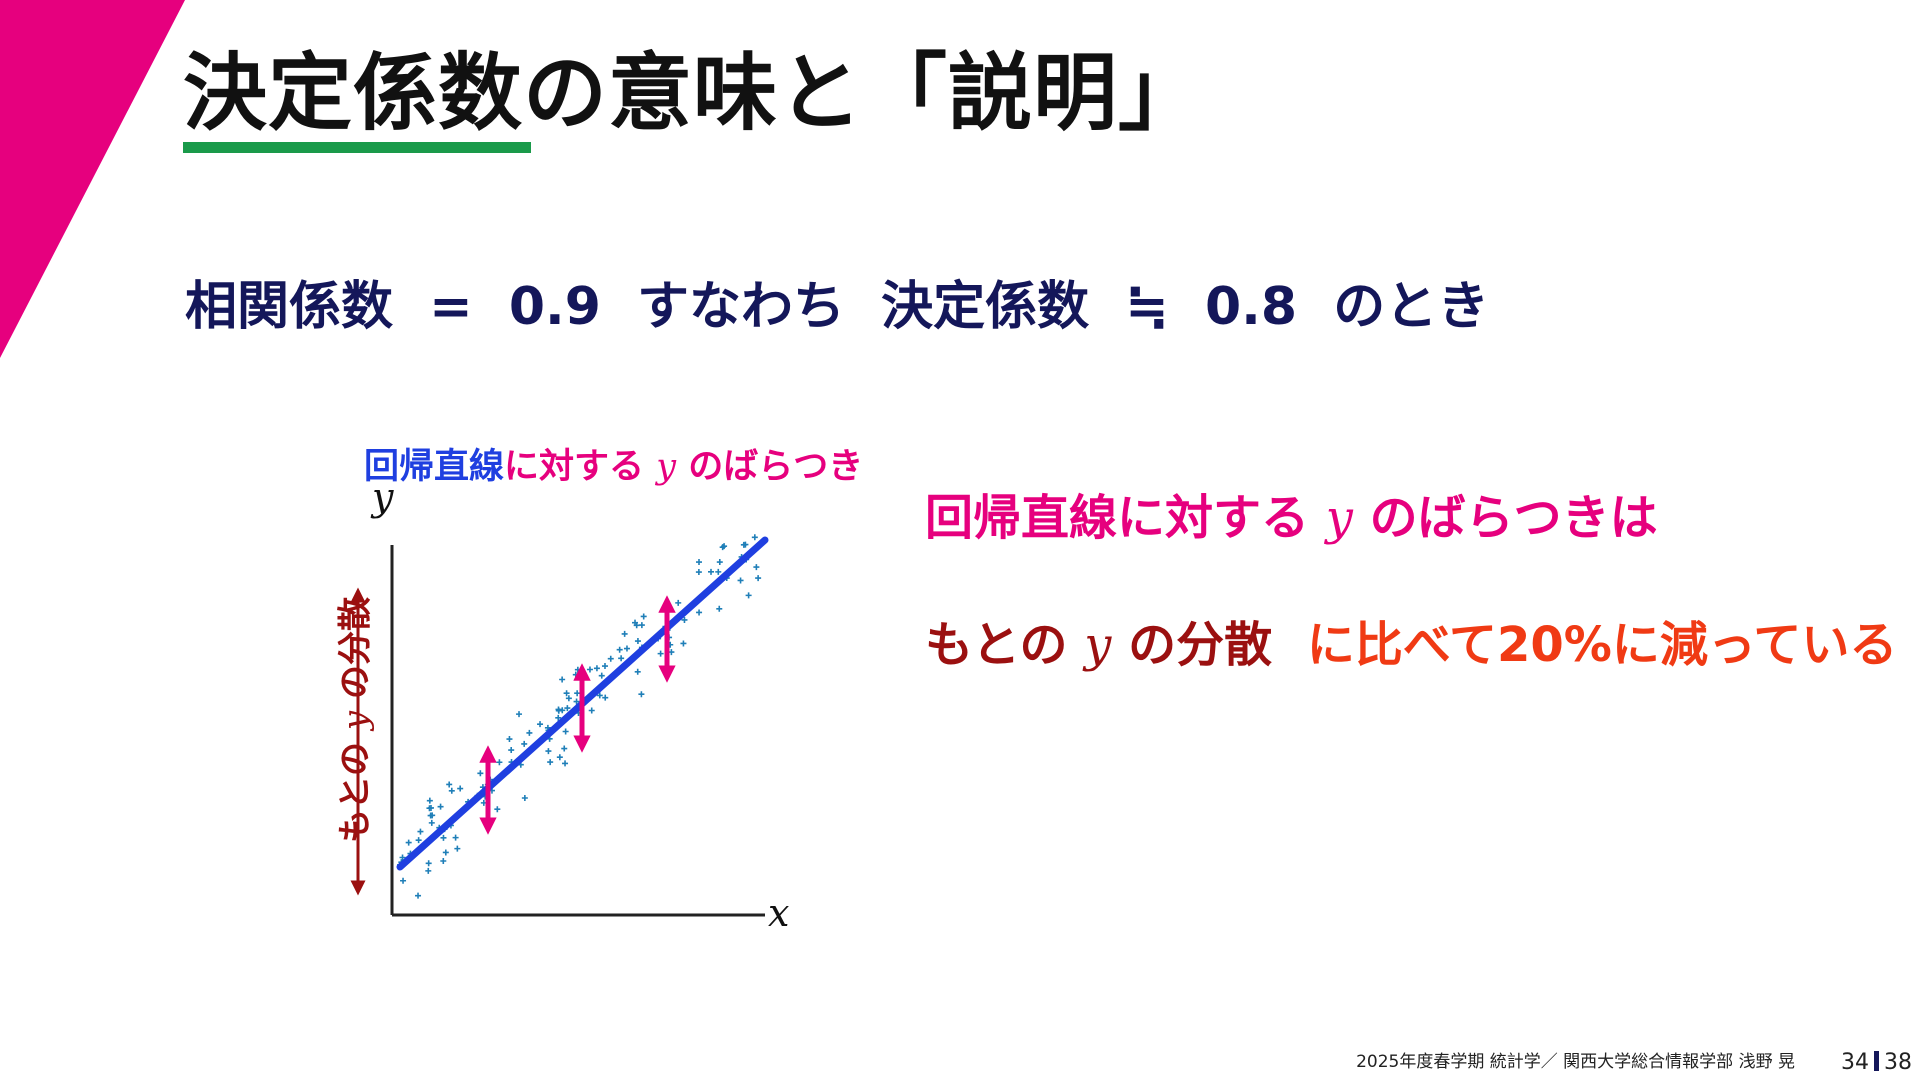 The height and width of the screenshot is (1080, 1920). Describe the element at coordinates (741, 307) in the screenshot. I see `connector-word: すなわち` at that location.